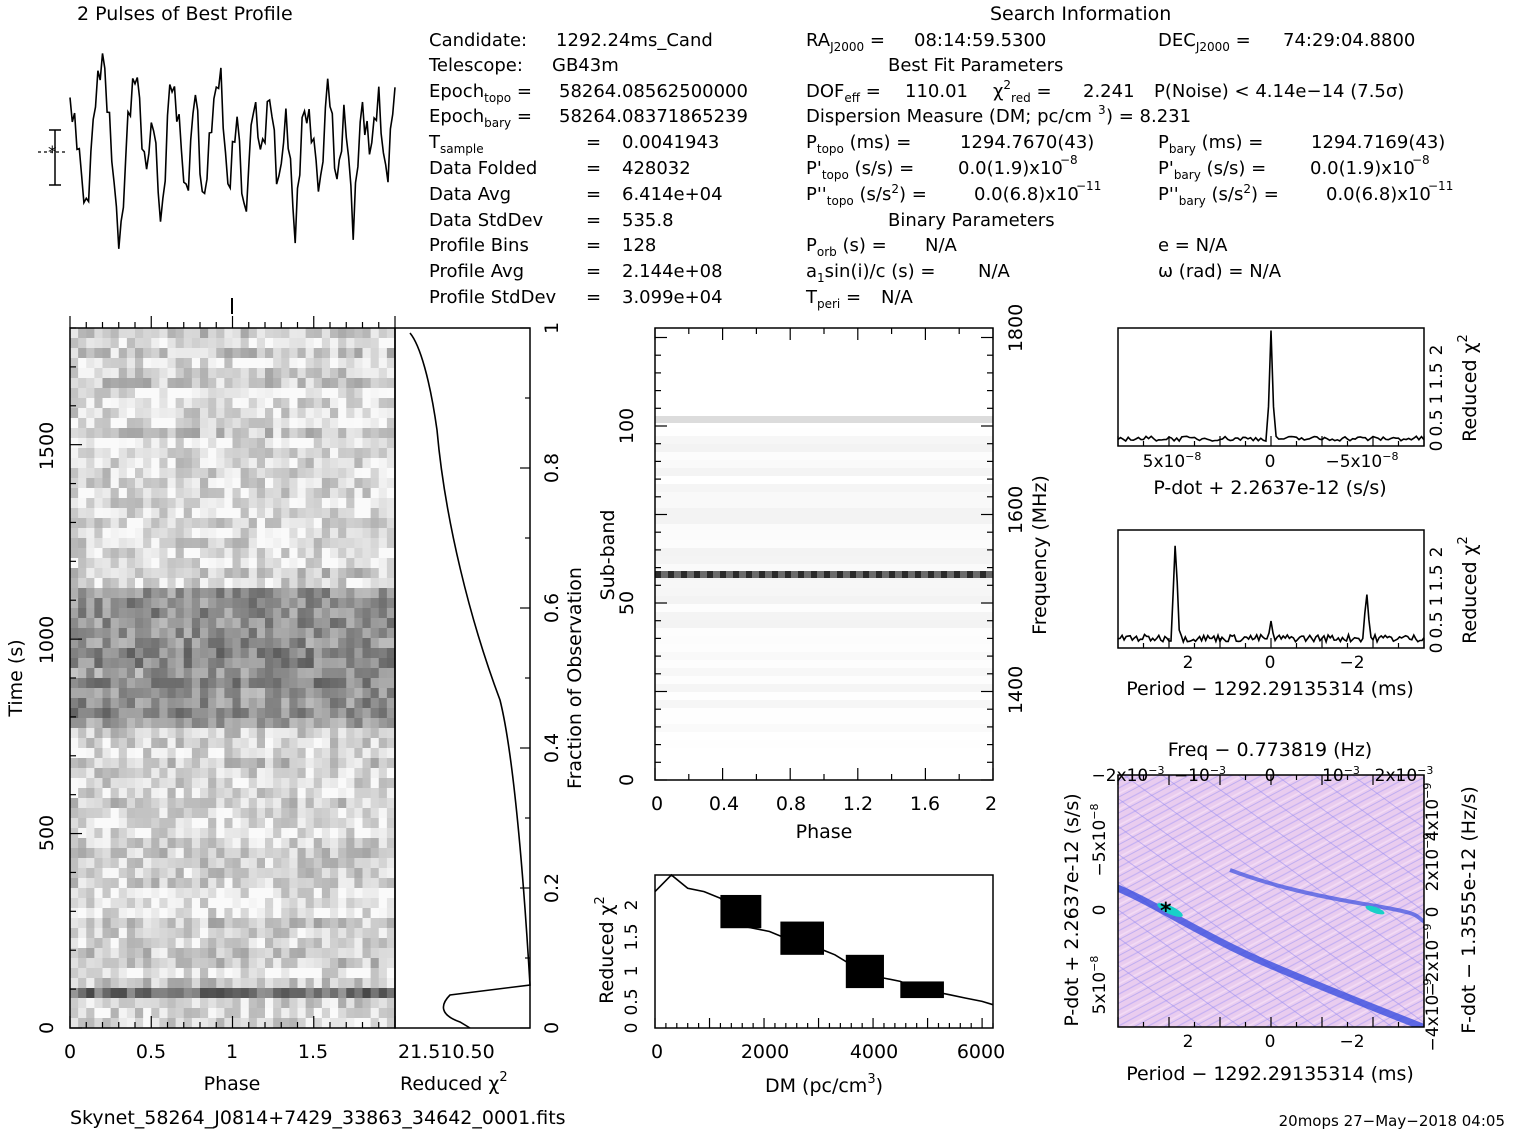  Describe the element at coordinates (608, 555) in the screenshot. I see `sb-ylabel: Sub-band` at that location.